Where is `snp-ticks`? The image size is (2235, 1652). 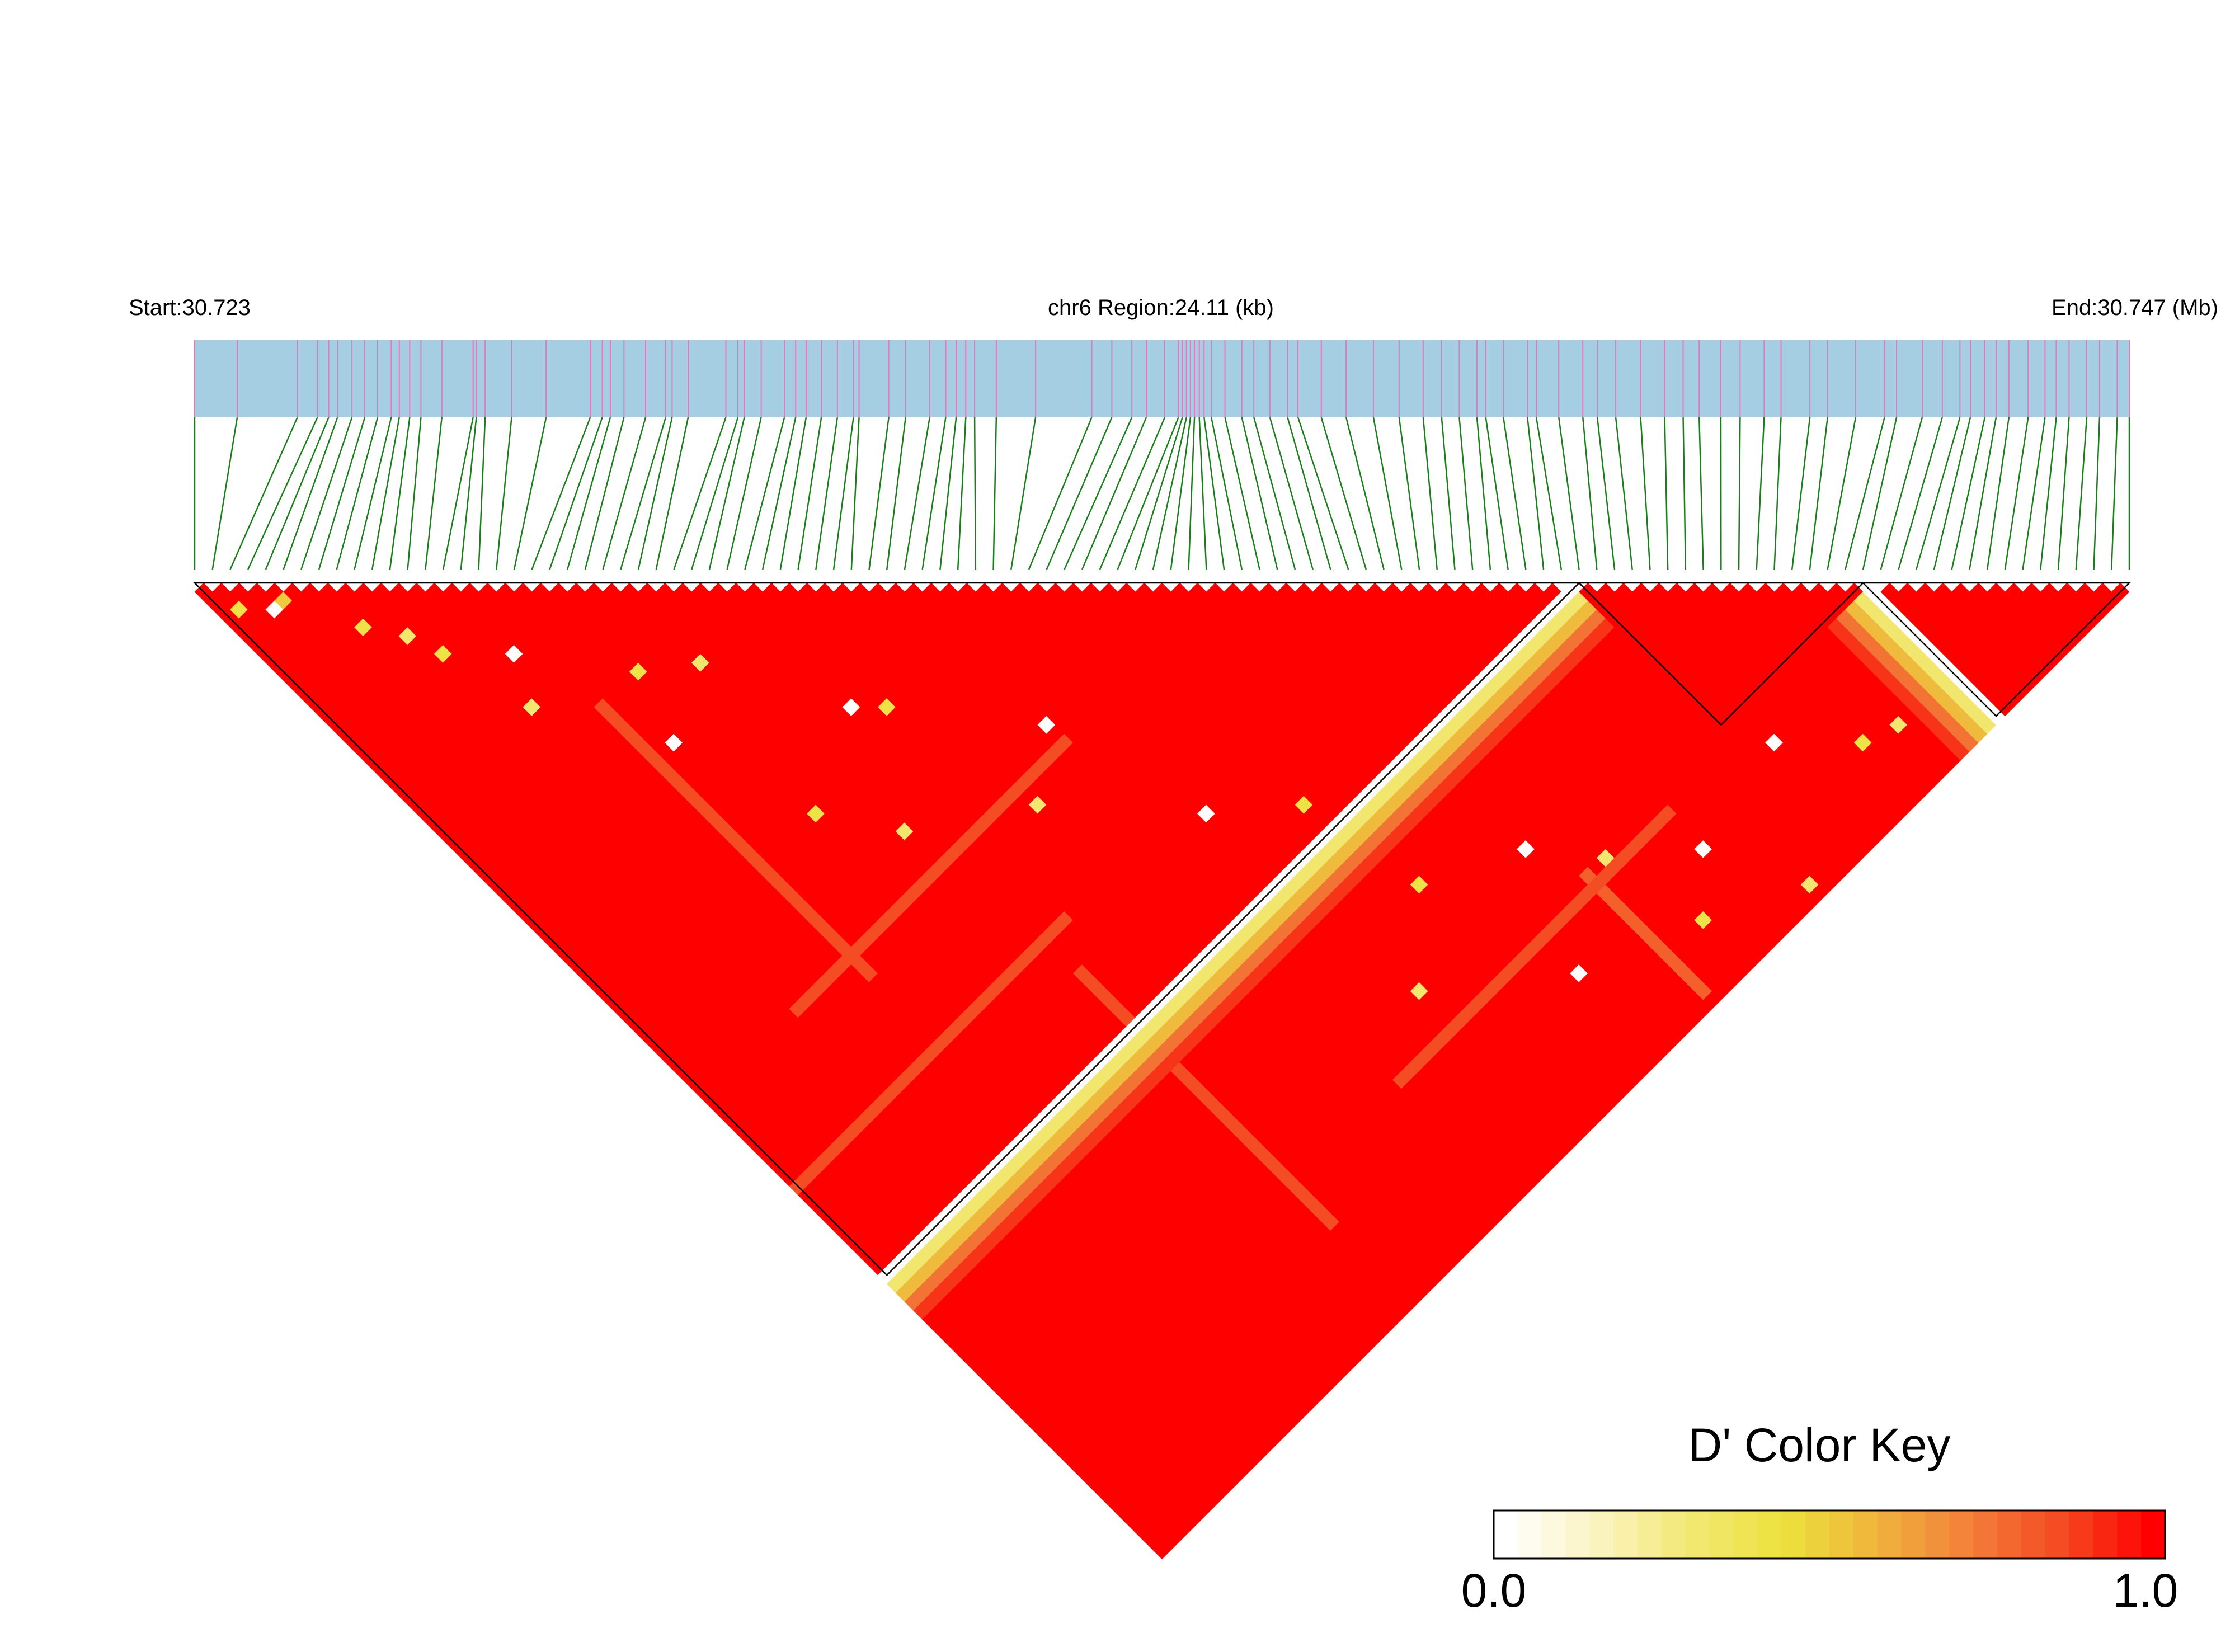
snp-ticks is located at coordinates (1162, 379).